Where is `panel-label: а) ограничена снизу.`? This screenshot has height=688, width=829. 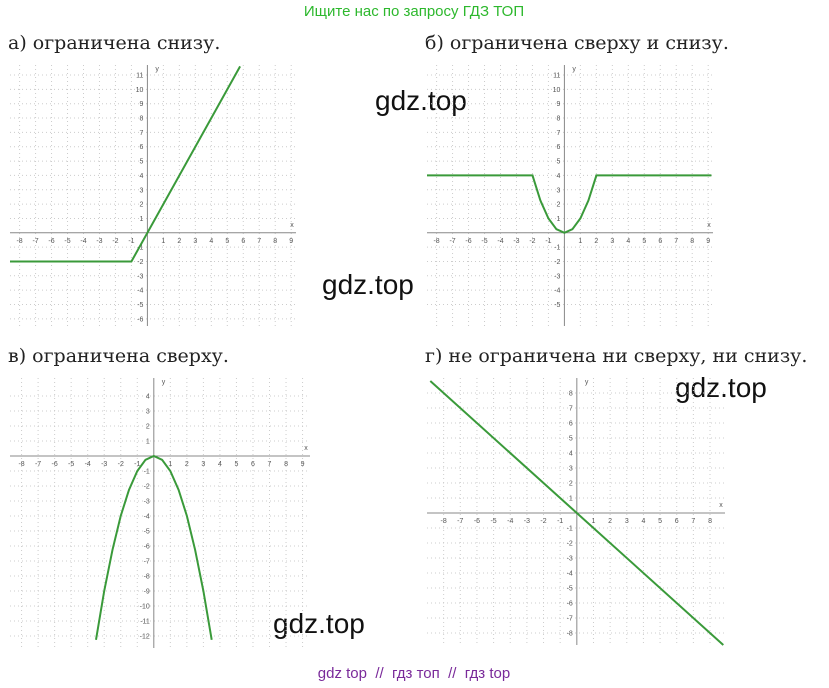
panel-label: а) ограничена снизу. is located at coordinates (114, 43).